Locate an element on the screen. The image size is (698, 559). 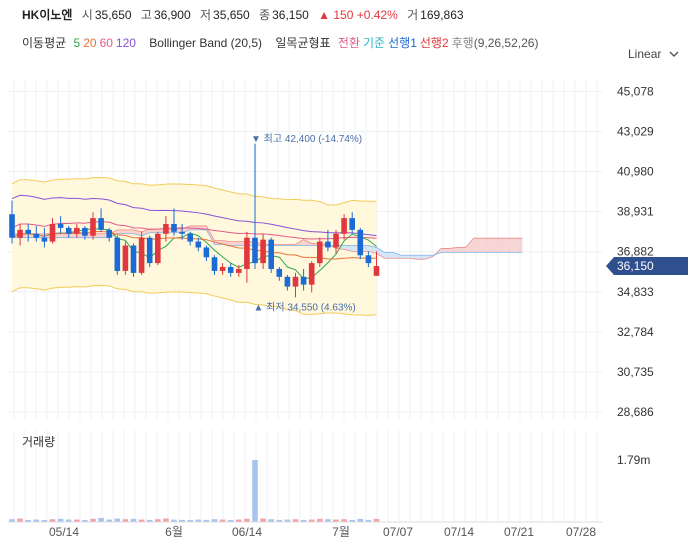
high-label: 고 is located at coordinates (146, 15).